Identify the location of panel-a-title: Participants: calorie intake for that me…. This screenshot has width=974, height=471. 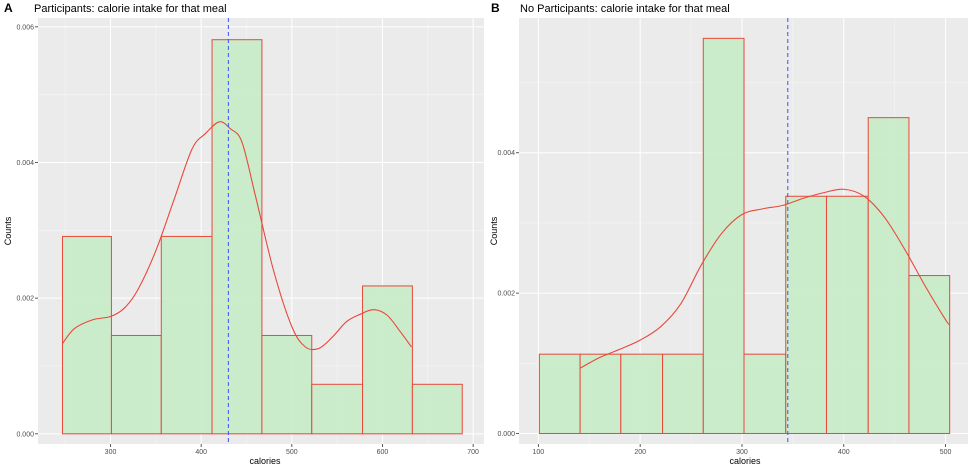
(130, 9).